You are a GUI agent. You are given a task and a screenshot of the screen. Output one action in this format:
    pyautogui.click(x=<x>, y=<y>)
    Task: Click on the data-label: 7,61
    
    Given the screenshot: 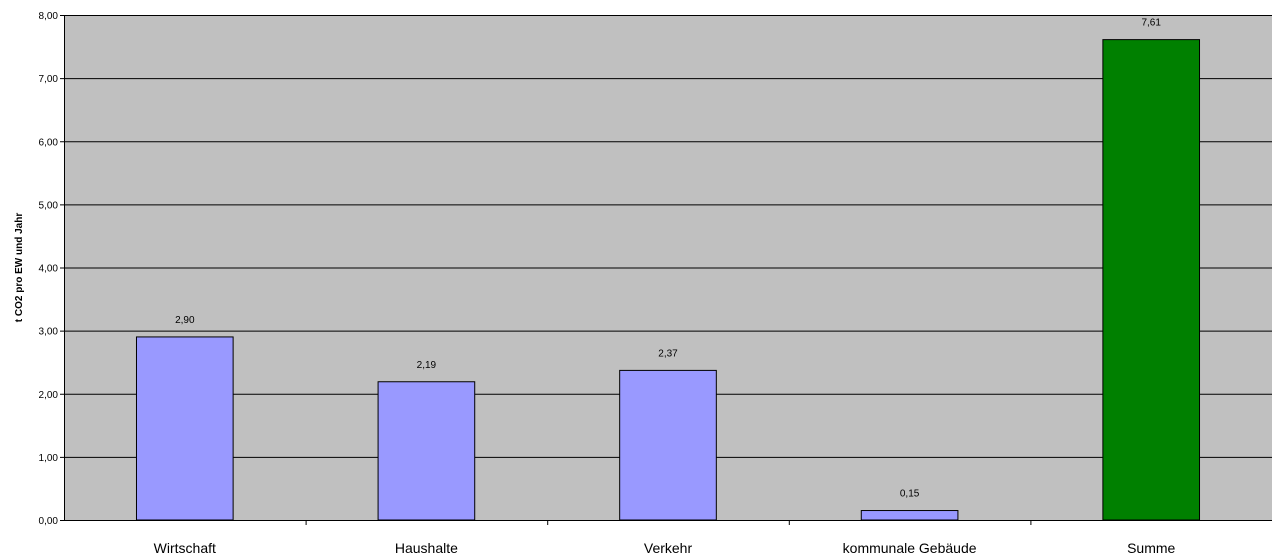 What is the action you would take?
    pyautogui.click(x=1151, y=23)
    